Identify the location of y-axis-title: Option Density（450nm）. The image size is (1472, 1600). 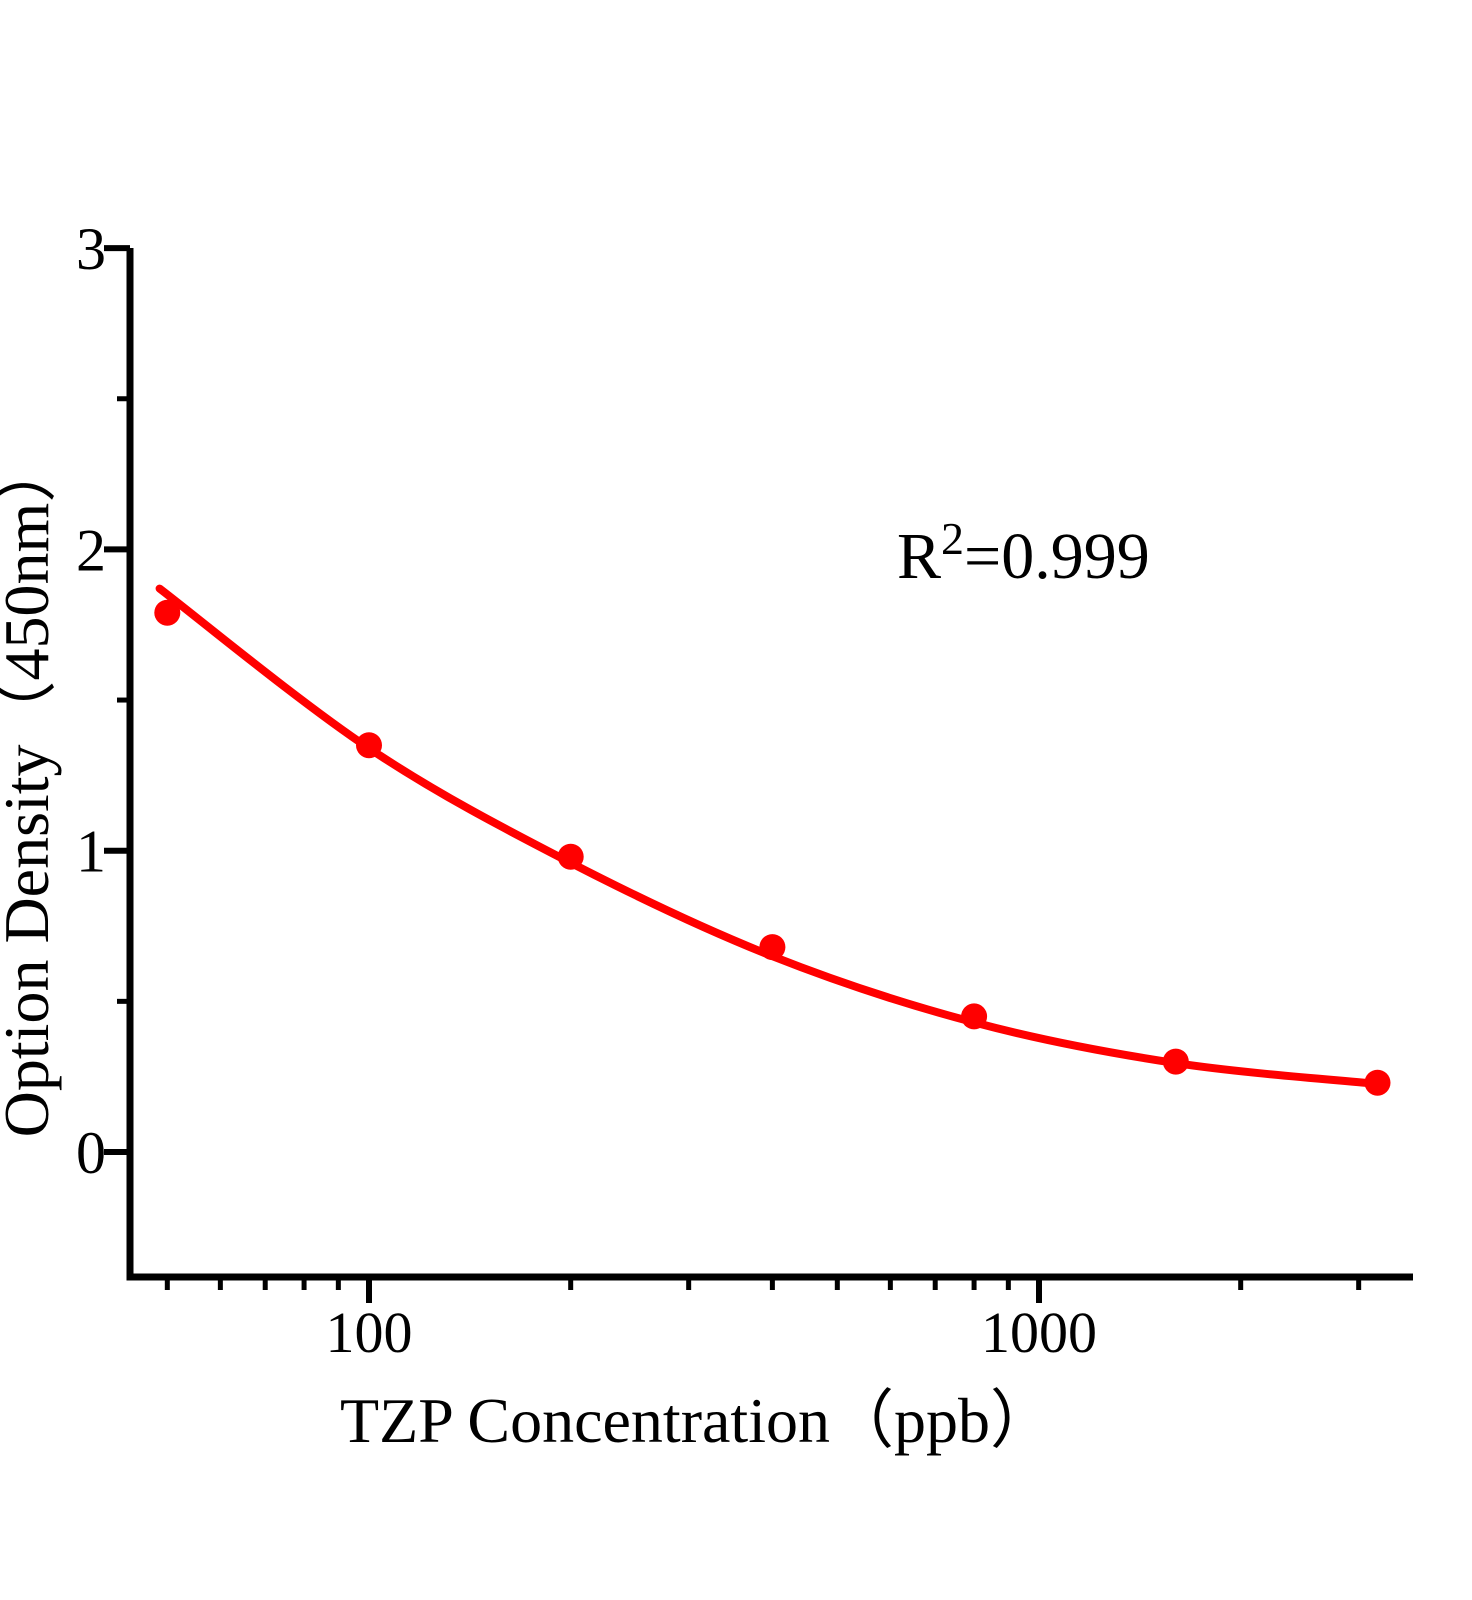
(31, 788).